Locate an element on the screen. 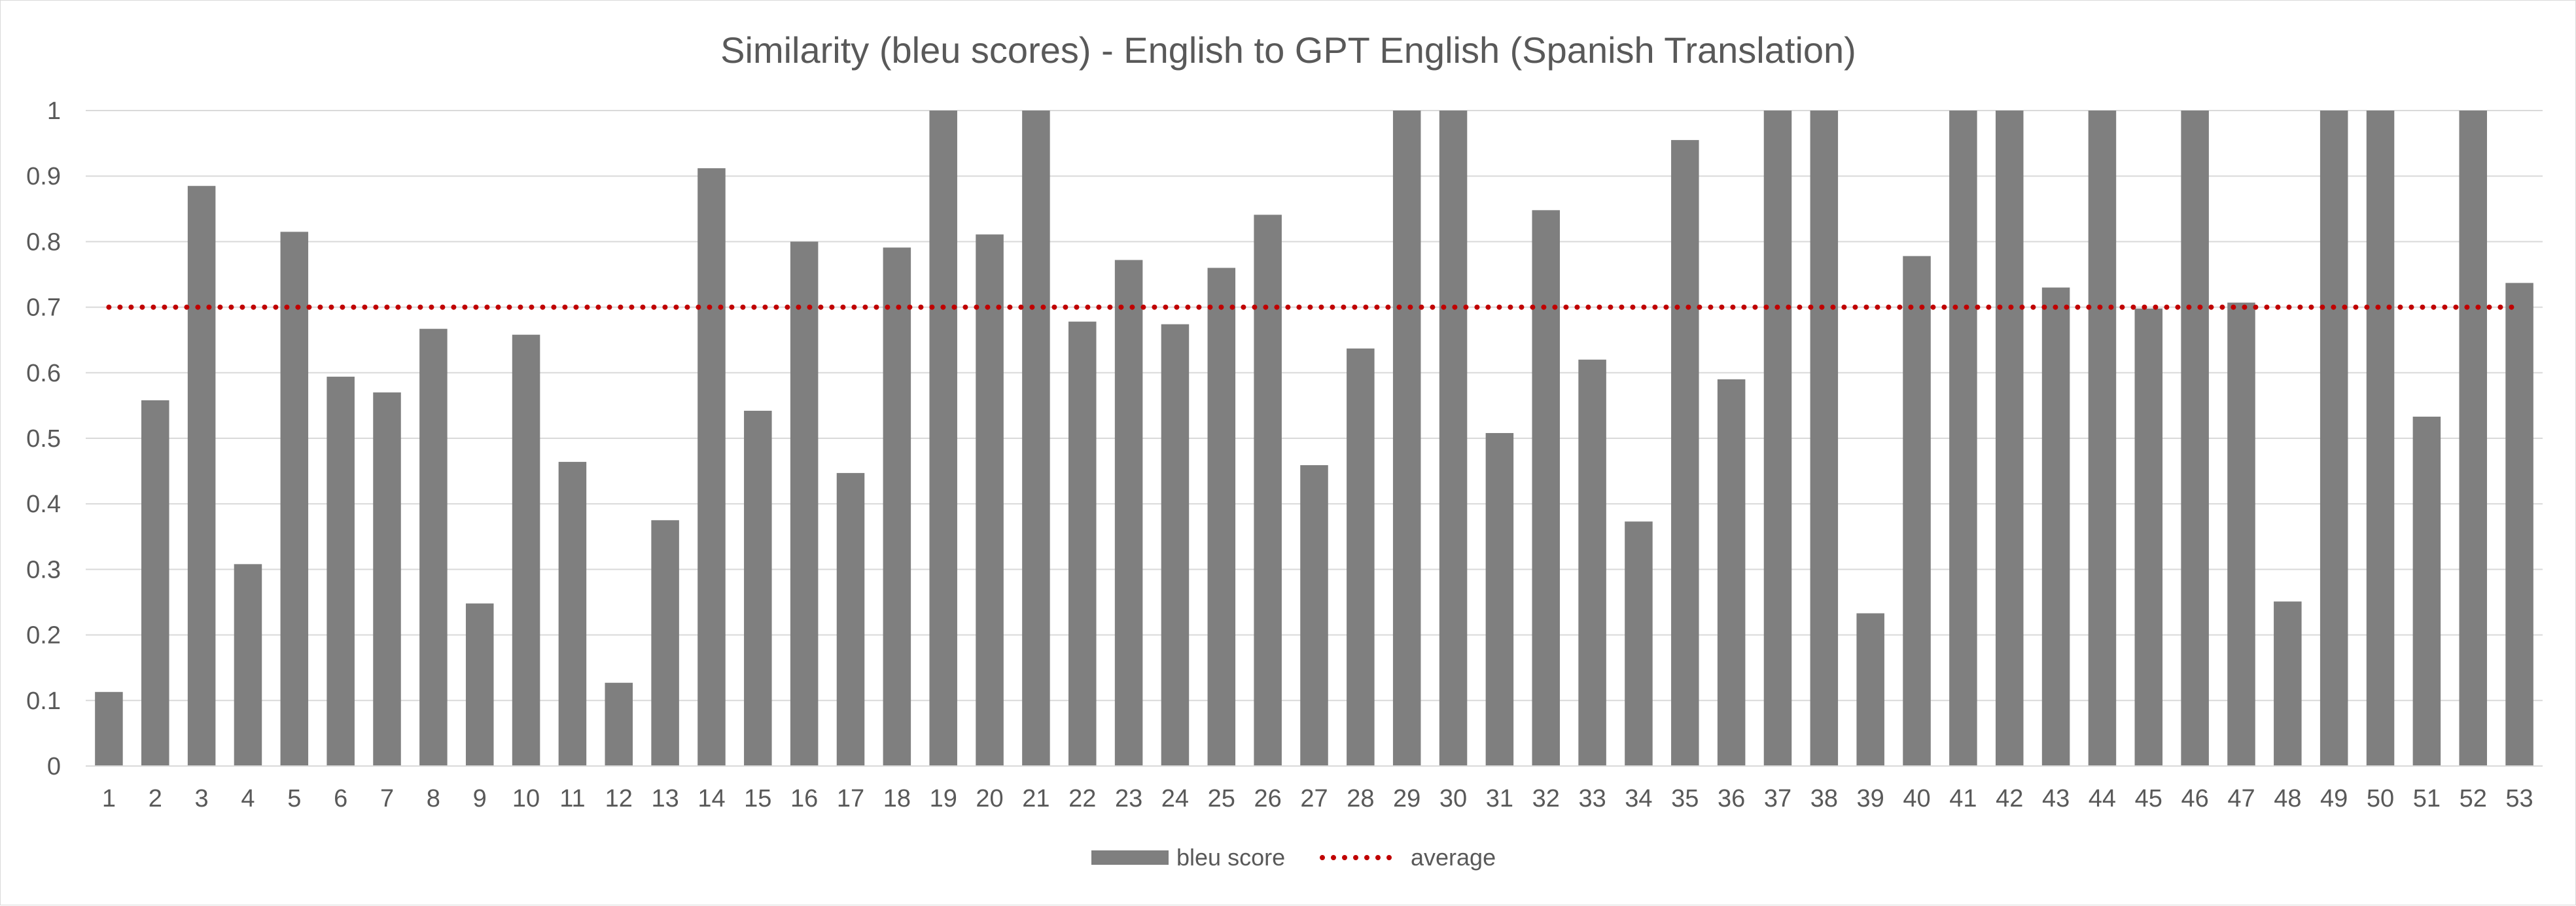 The width and height of the screenshot is (2576, 906). x-tick-label-43: 43 is located at coordinates (2056, 798).